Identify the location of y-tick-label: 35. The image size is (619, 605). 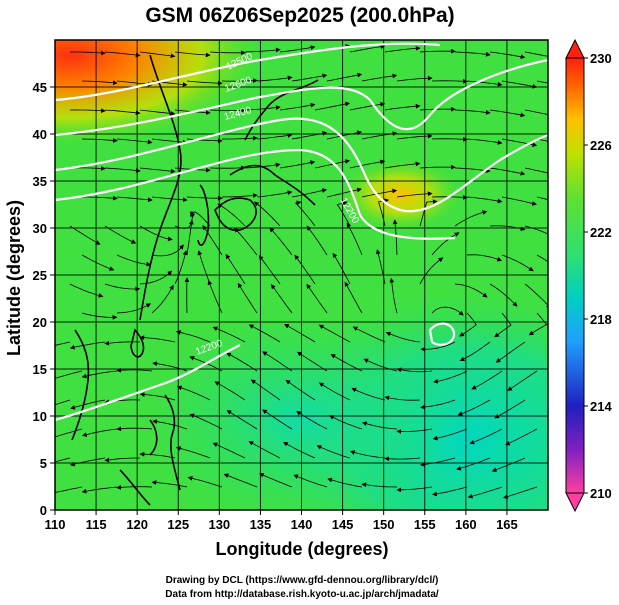
(40, 181).